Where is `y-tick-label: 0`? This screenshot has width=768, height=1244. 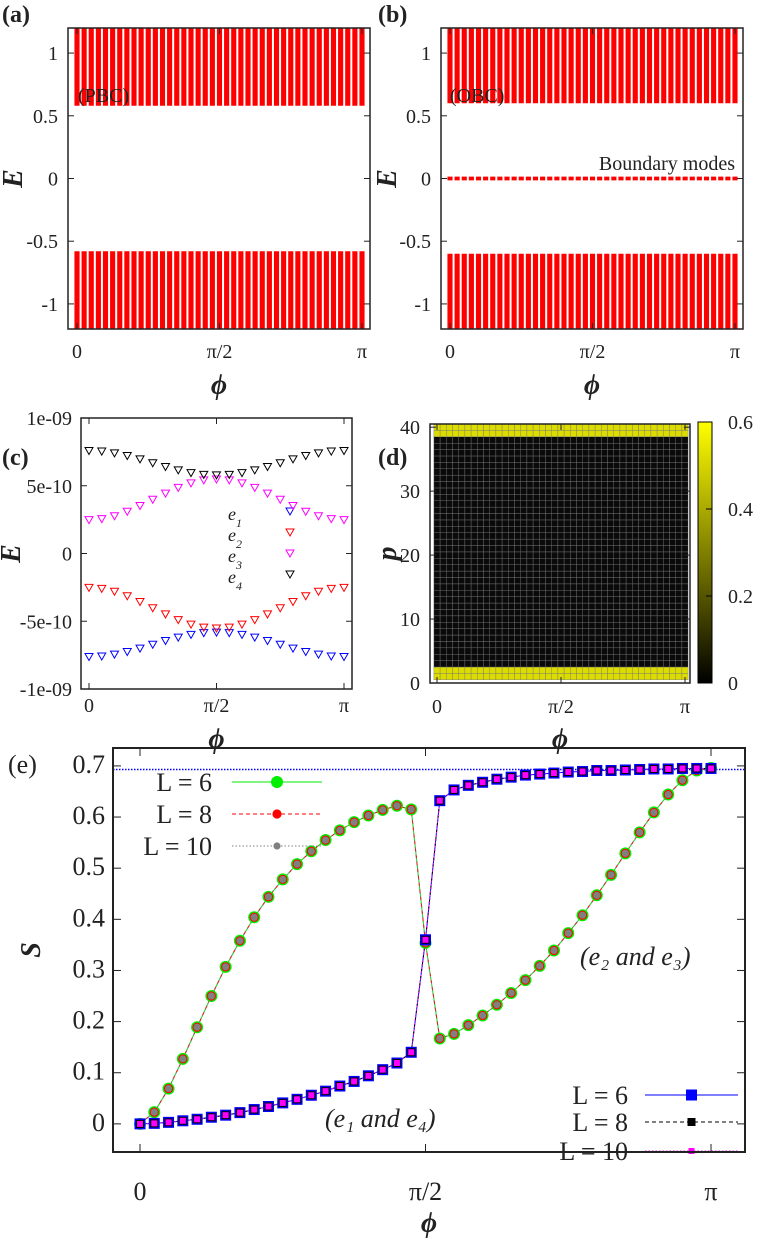 y-tick-label: 0 is located at coordinates (98, 1122).